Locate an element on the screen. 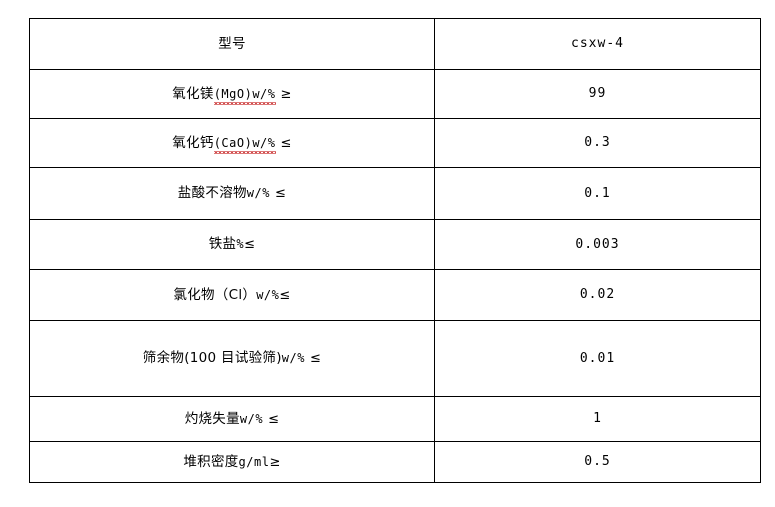 The height and width of the screenshot is (507, 775). row-value: 0.02 is located at coordinates (597, 295).